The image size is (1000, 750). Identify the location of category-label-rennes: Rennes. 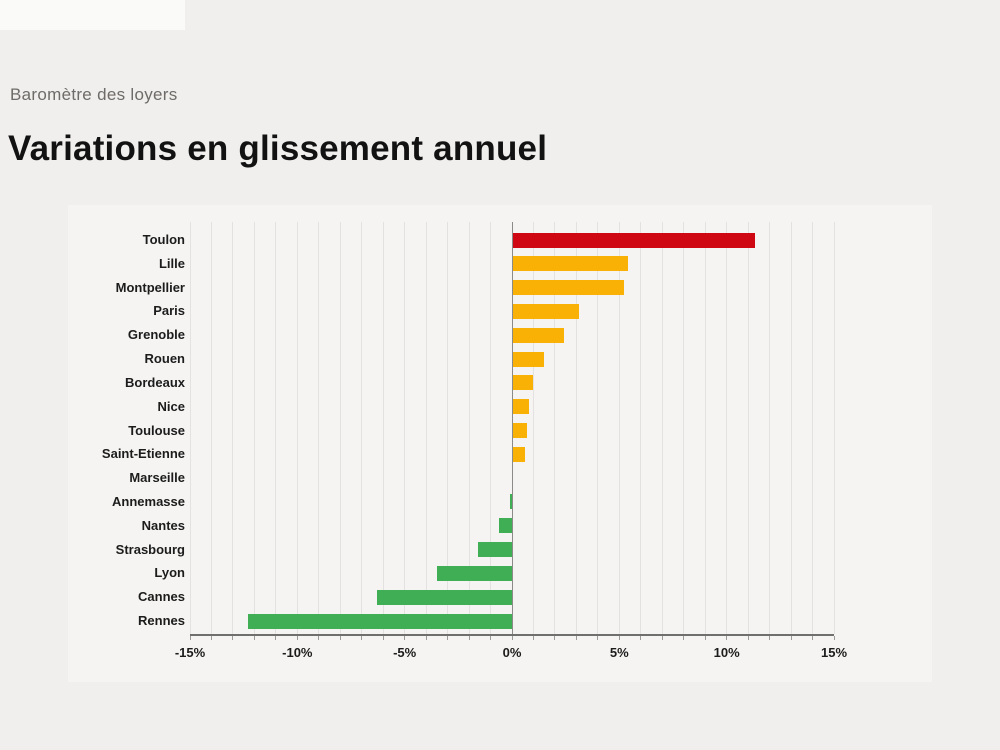
(161, 620).